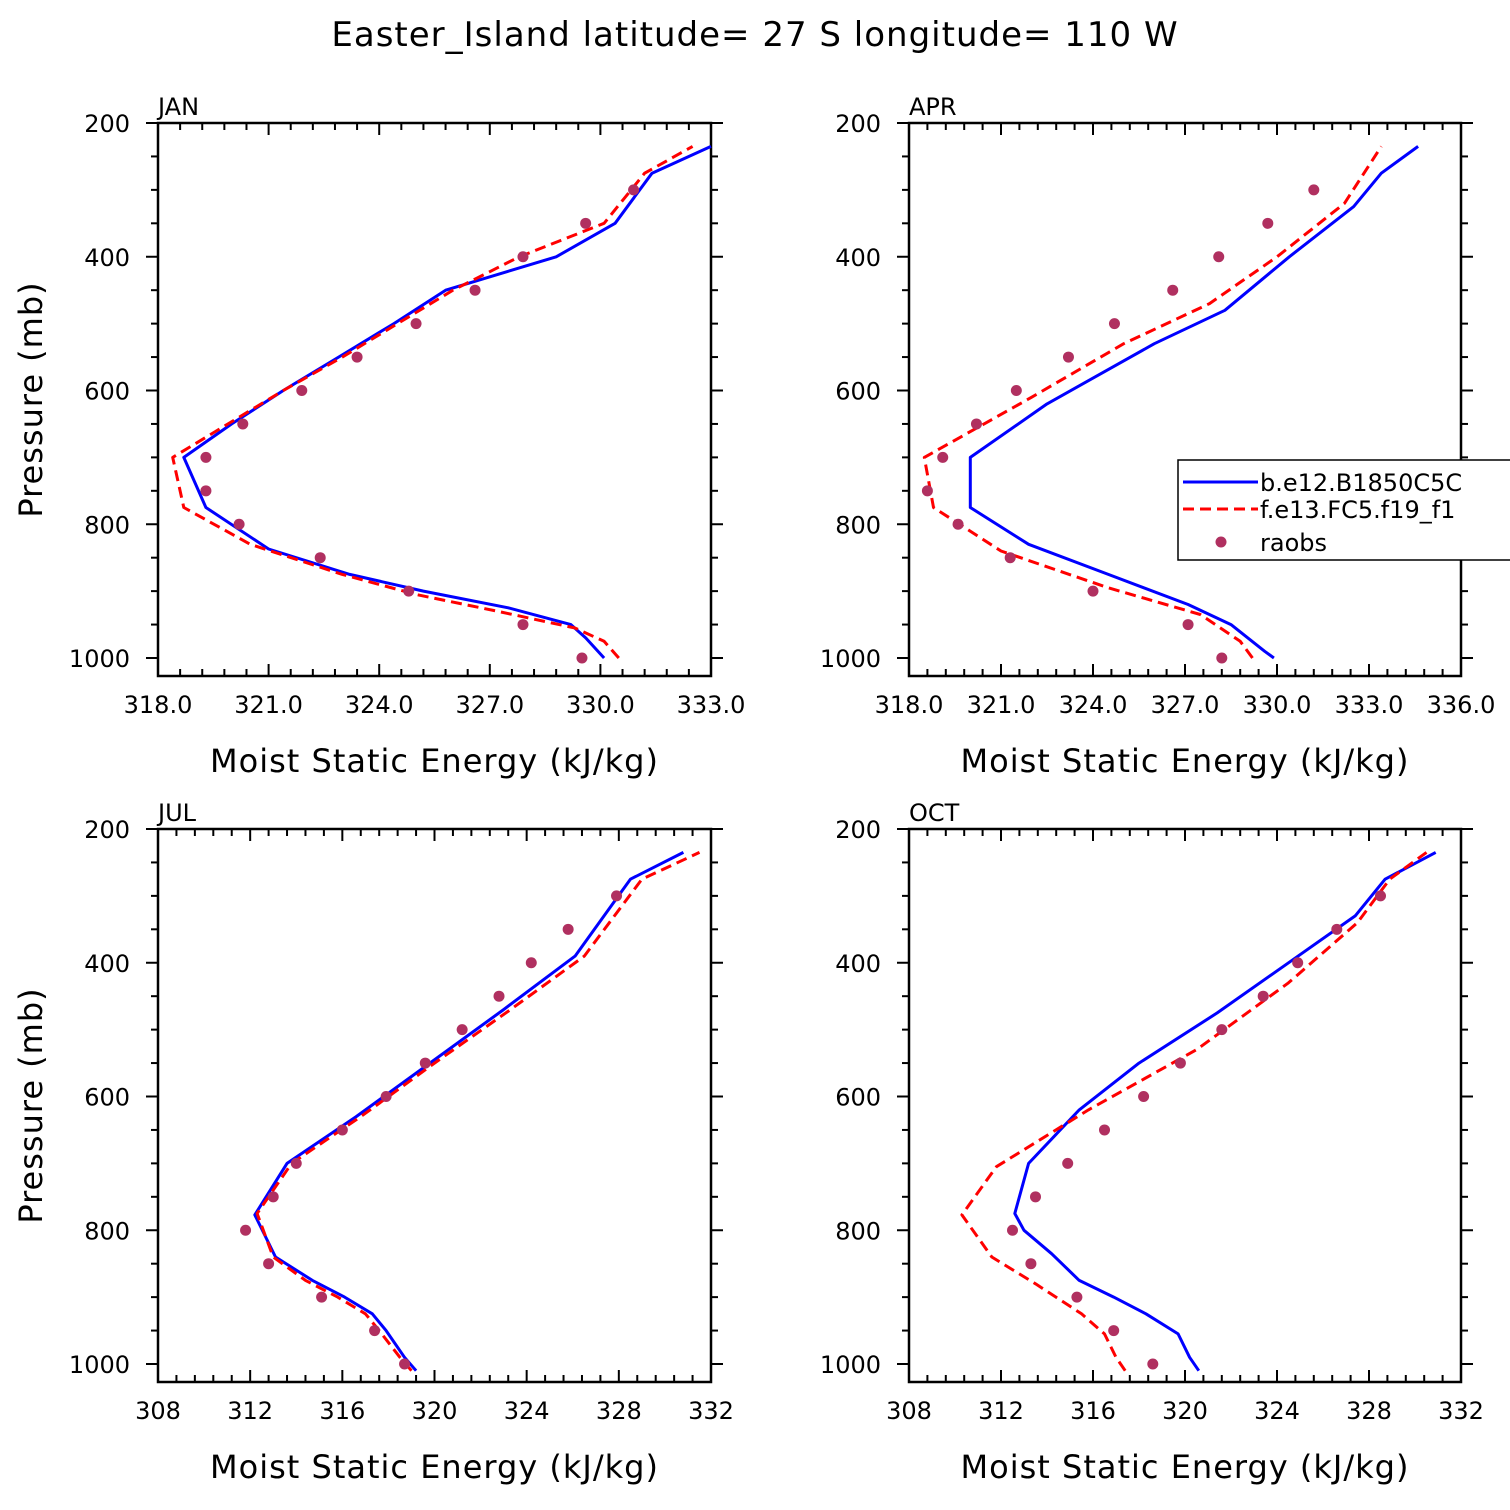 Image resolution: width=1510 pixels, height=1510 pixels. Describe the element at coordinates (934, 813) in the screenshot. I see `panel-label: OCT` at that location.